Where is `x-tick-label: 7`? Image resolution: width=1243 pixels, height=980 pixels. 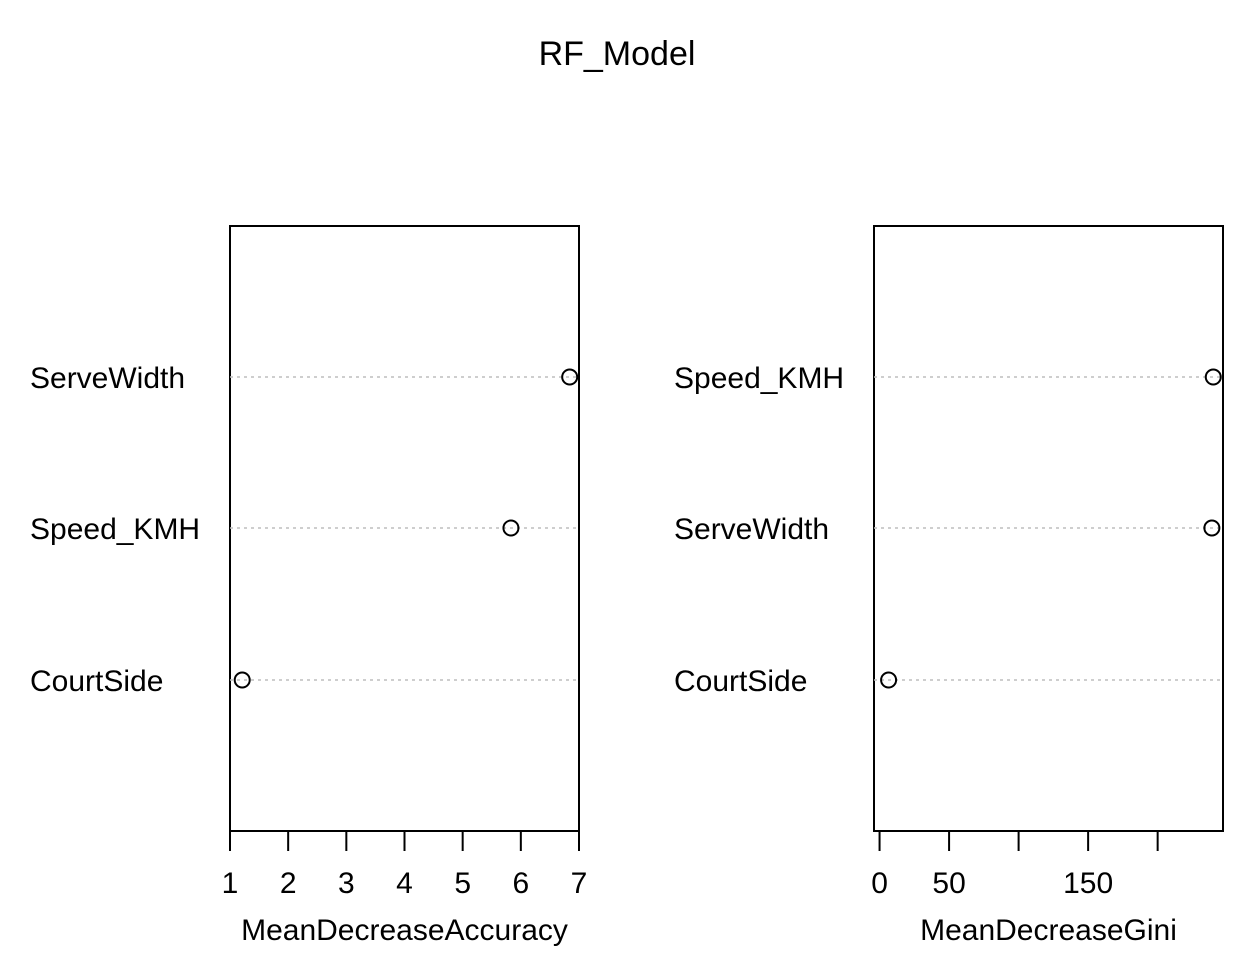
x-tick-label: 7 is located at coordinates (579, 883).